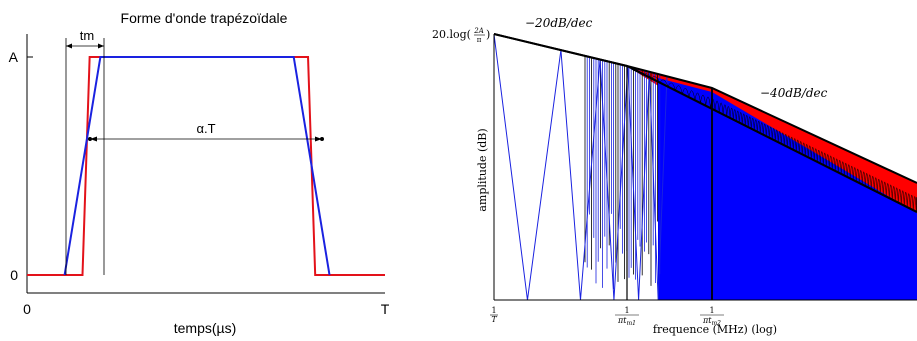 The height and width of the screenshot is (341, 917). Describe the element at coordinates (27, 309) in the screenshot. I see `x-tick-0: 0` at that location.